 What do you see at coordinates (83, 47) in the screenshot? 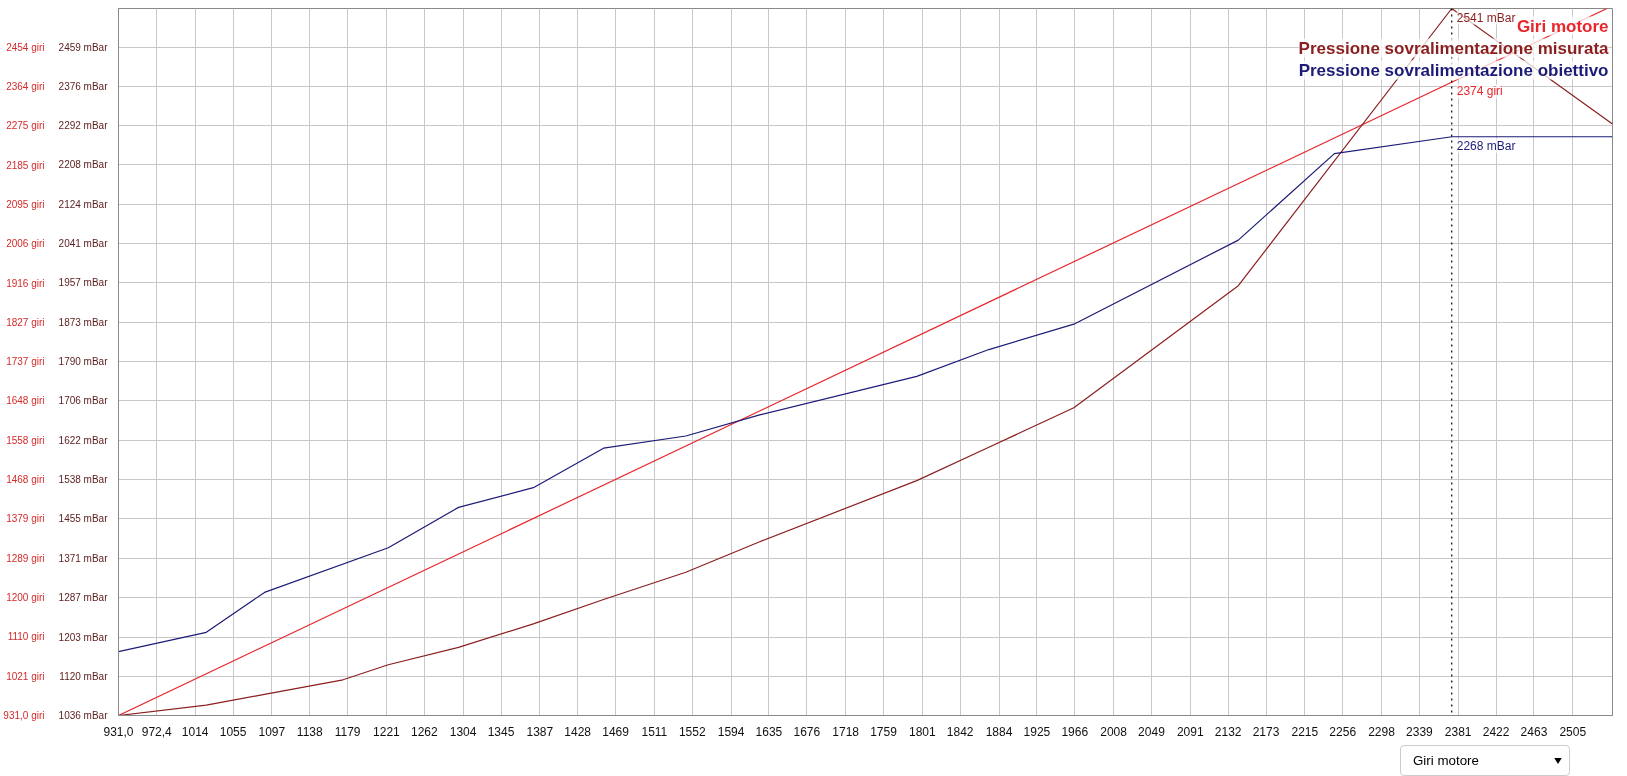
I see `y-tick-label: 2459 mBar` at bounding box center [83, 47].